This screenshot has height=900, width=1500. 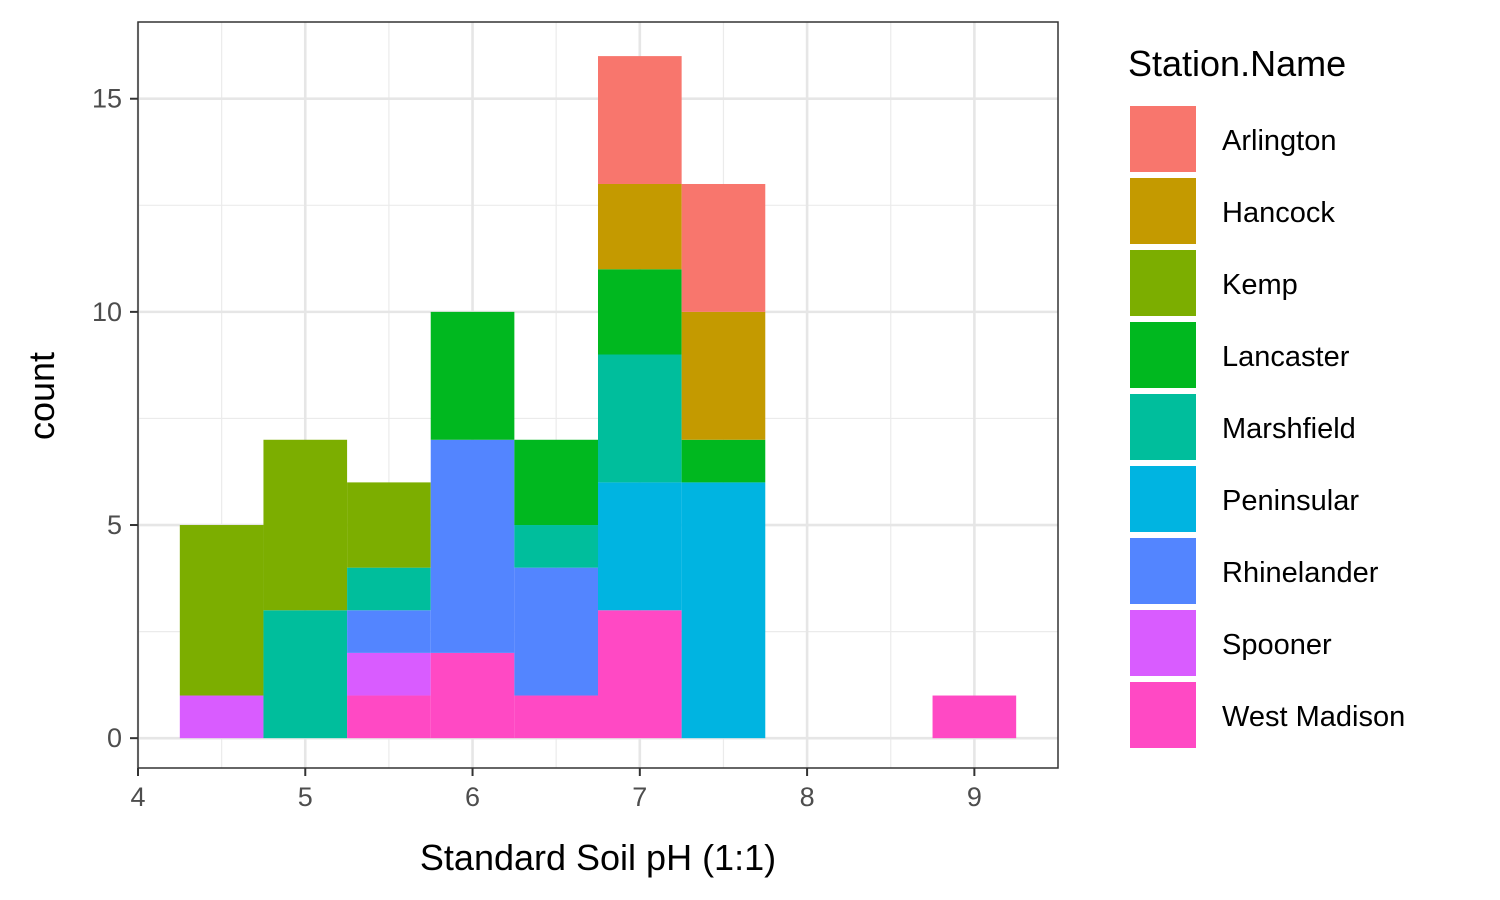 What do you see at coordinates (1286, 357) in the screenshot?
I see `legend-label: Lancaster` at bounding box center [1286, 357].